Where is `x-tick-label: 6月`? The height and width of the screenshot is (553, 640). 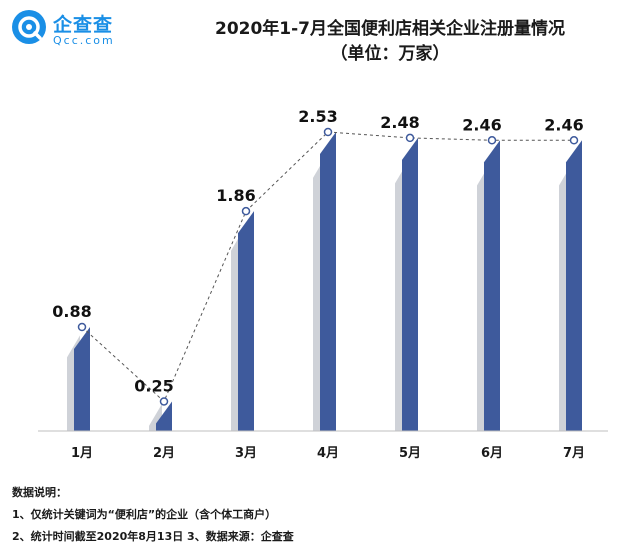 x-tick-label: 6月 is located at coordinates (492, 453).